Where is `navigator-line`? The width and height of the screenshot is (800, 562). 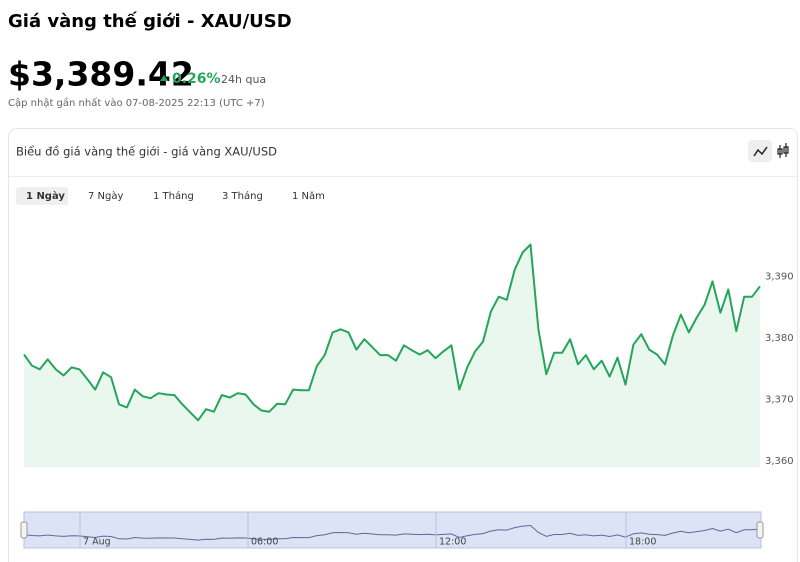 navigator-line is located at coordinates (392, 532).